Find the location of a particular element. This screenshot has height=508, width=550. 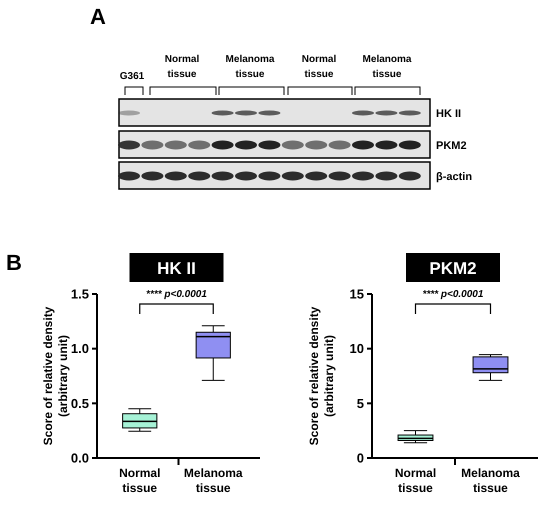

y-tick-label: 15 is located at coordinates (357, 294).